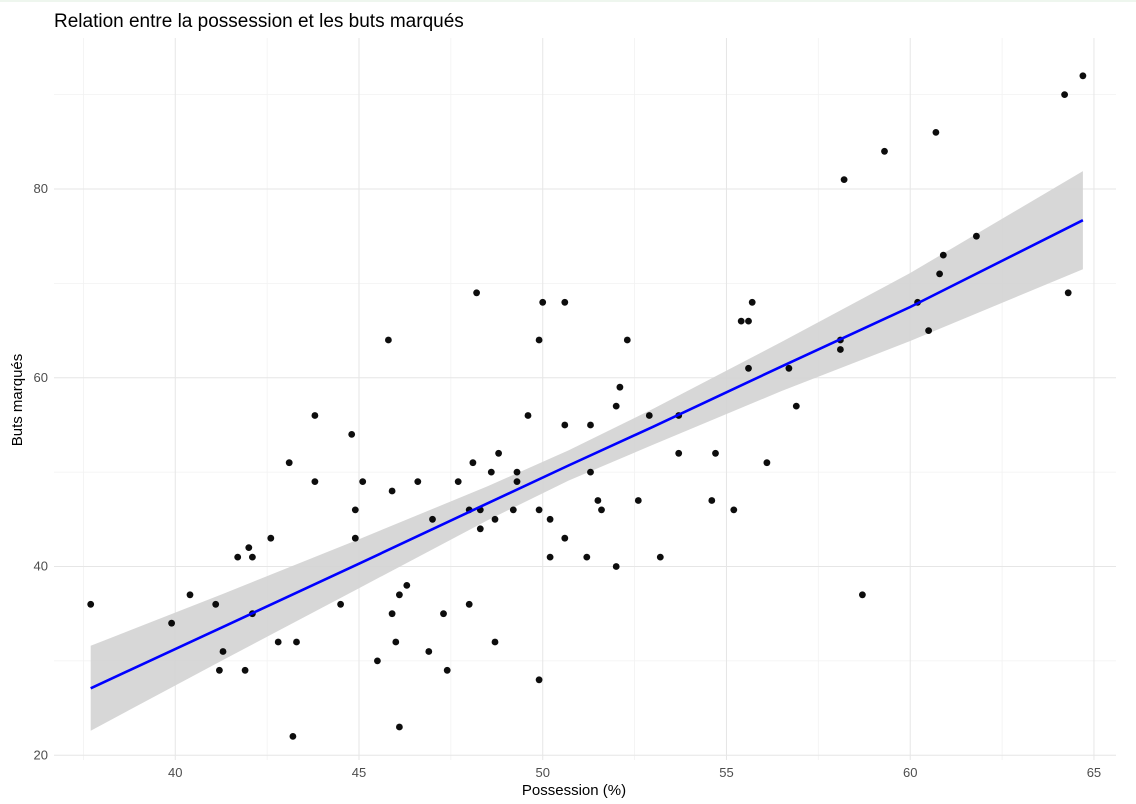 Image resolution: width=1136 pixels, height=804 pixels. Describe the element at coordinates (543, 772) in the screenshot. I see `x-tick-label: 50` at that location.